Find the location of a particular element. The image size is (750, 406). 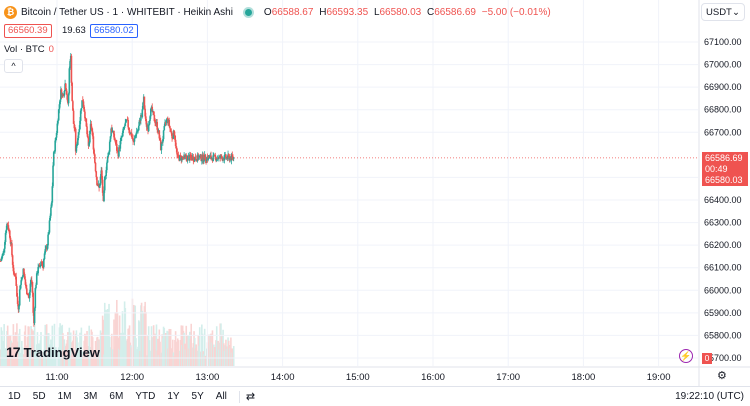

tradingview-wordmark: TradingView is located at coordinates (61, 352).